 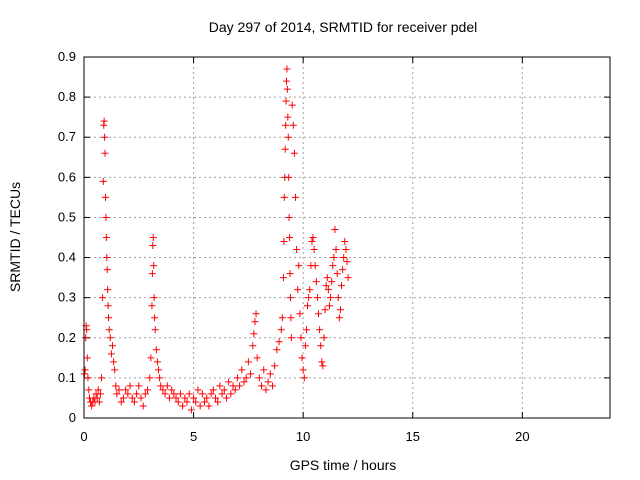 I want to click on x-tick-label: 5, so click(x=193, y=436).